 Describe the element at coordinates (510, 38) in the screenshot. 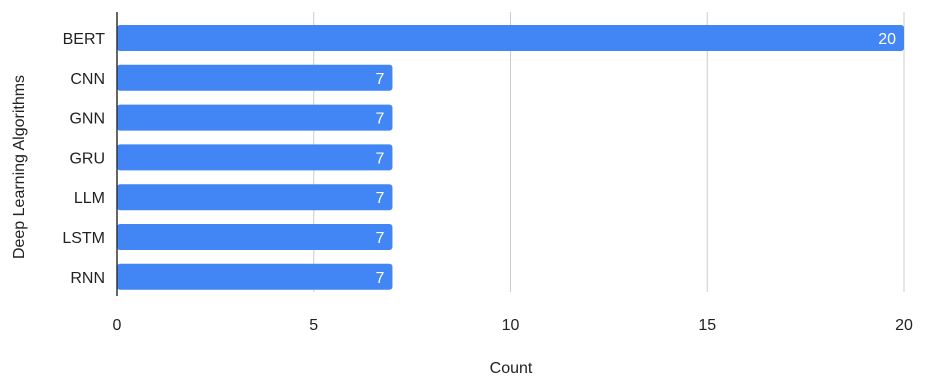

I see `bar-bert` at that location.